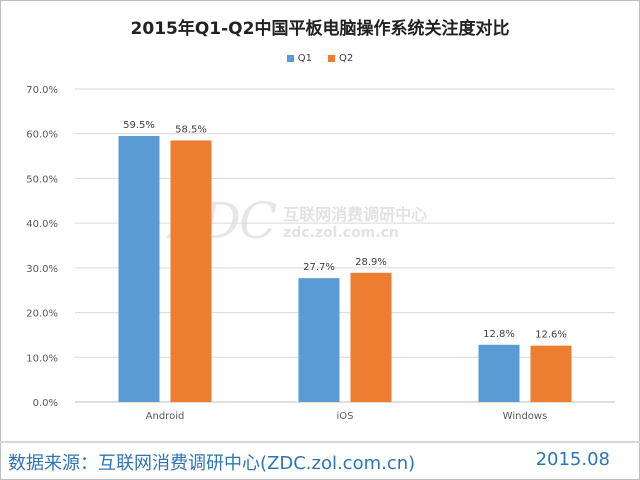 This screenshot has width=640, height=480. Describe the element at coordinates (319, 267) in the screenshot. I see `data-label: 27.7%` at that location.